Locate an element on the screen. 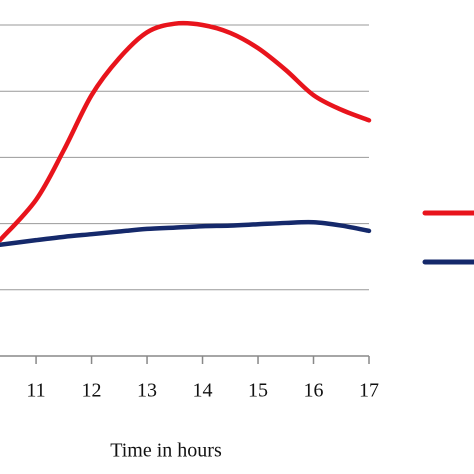  x-axis-title: Time in hours is located at coordinates (166, 451).